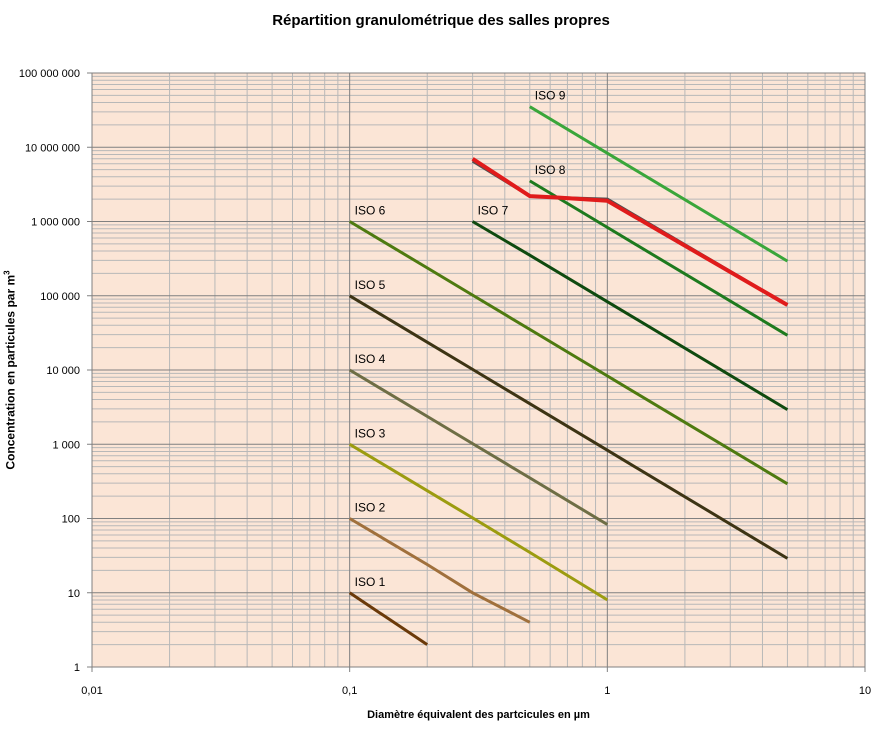  Describe the element at coordinates (63, 371) in the screenshot. I see `y-tick-label: 10 000` at that location.